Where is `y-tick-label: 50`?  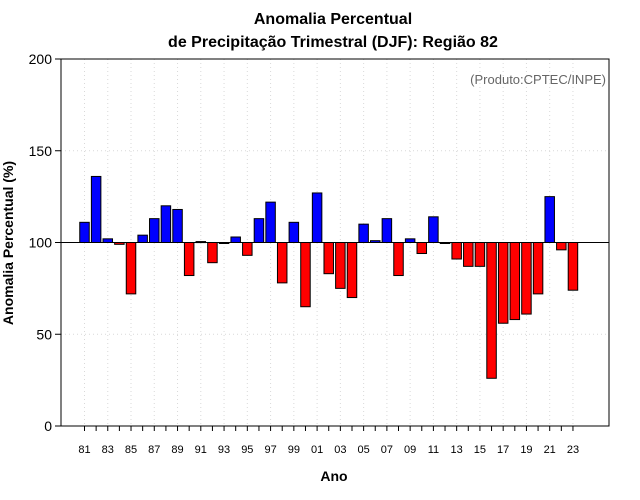
y-tick-label: 50 is located at coordinates (44, 334).